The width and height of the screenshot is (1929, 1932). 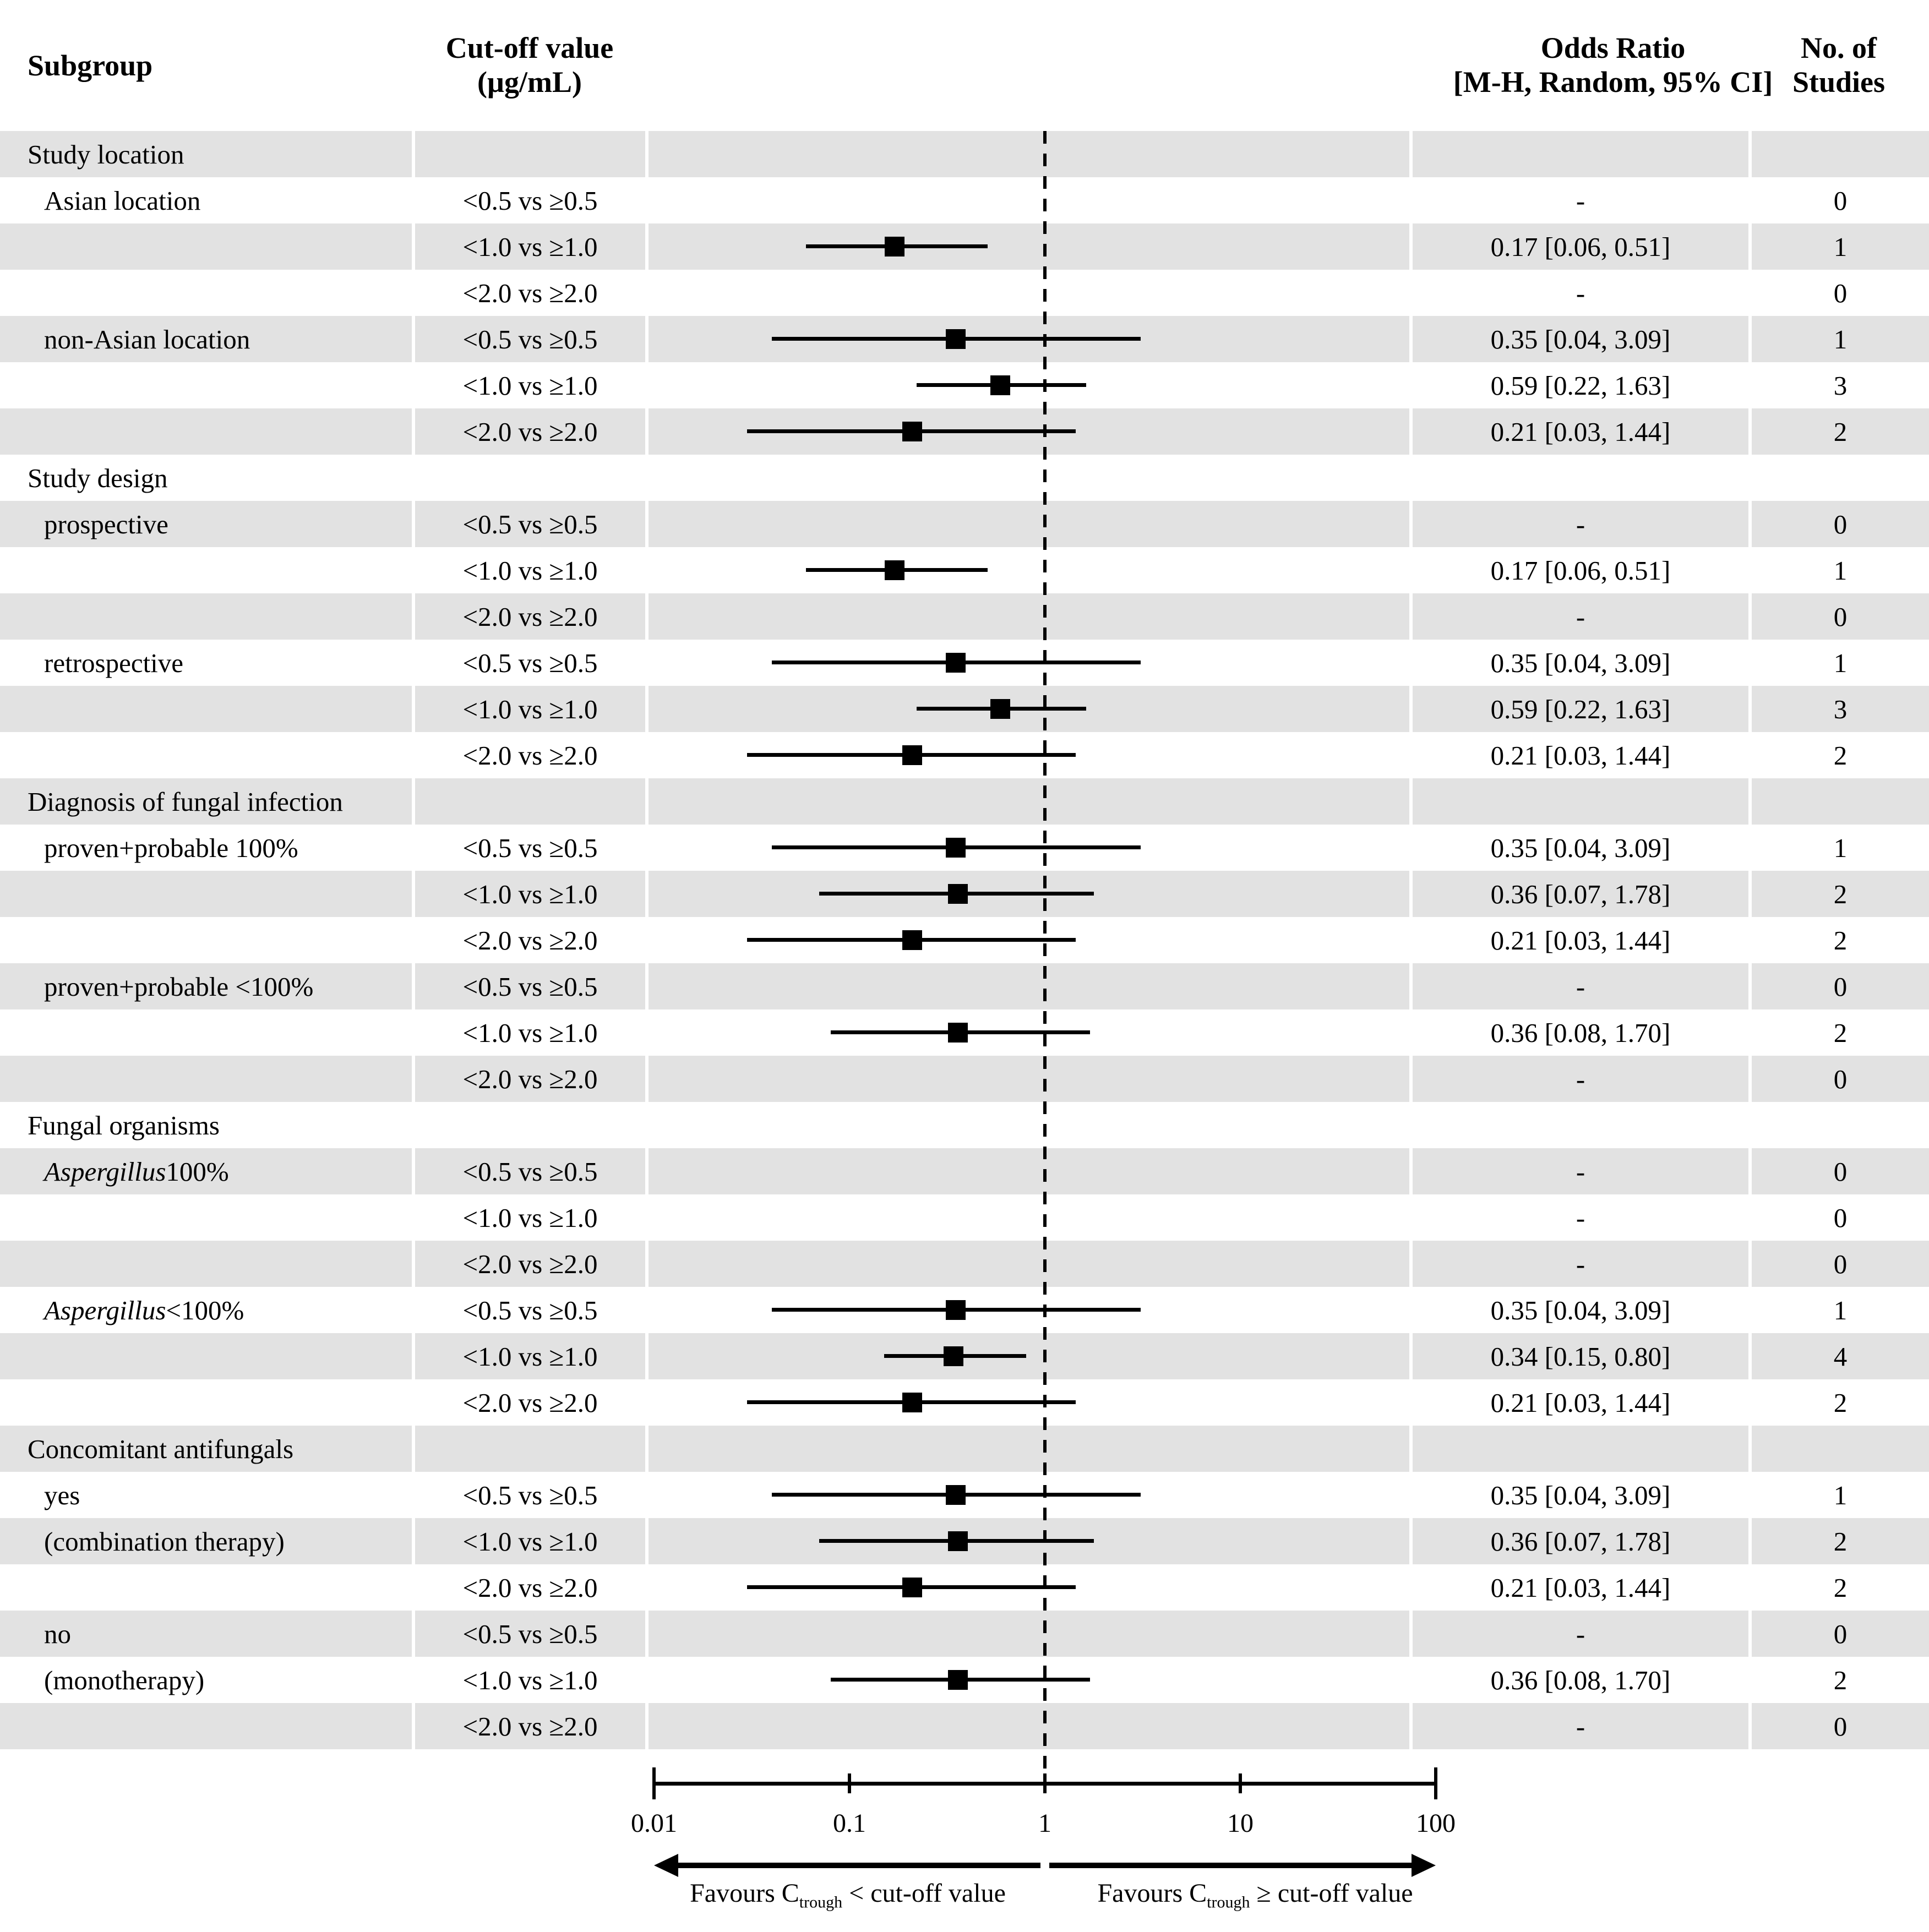 I want to click on subgroup-cell: Diagnosis of fungal infection, so click(x=206, y=801).